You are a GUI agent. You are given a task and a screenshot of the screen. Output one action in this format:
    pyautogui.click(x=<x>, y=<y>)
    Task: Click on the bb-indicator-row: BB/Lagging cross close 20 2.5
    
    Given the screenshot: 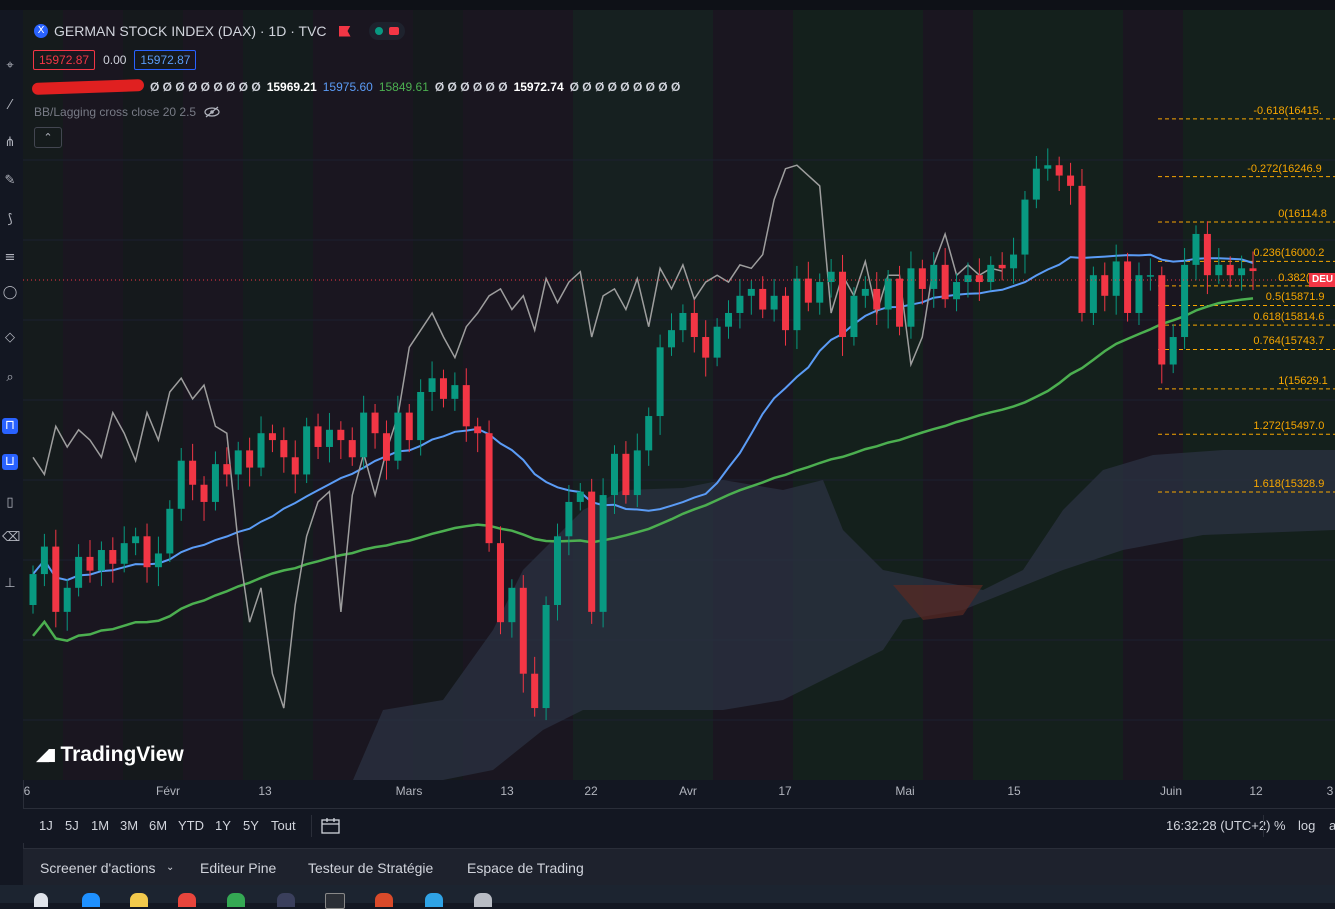 What is the action you would take?
    pyautogui.click(x=127, y=112)
    